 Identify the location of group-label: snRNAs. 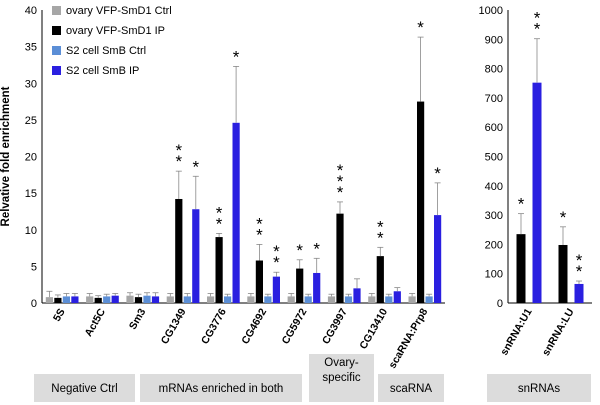
(539, 389).